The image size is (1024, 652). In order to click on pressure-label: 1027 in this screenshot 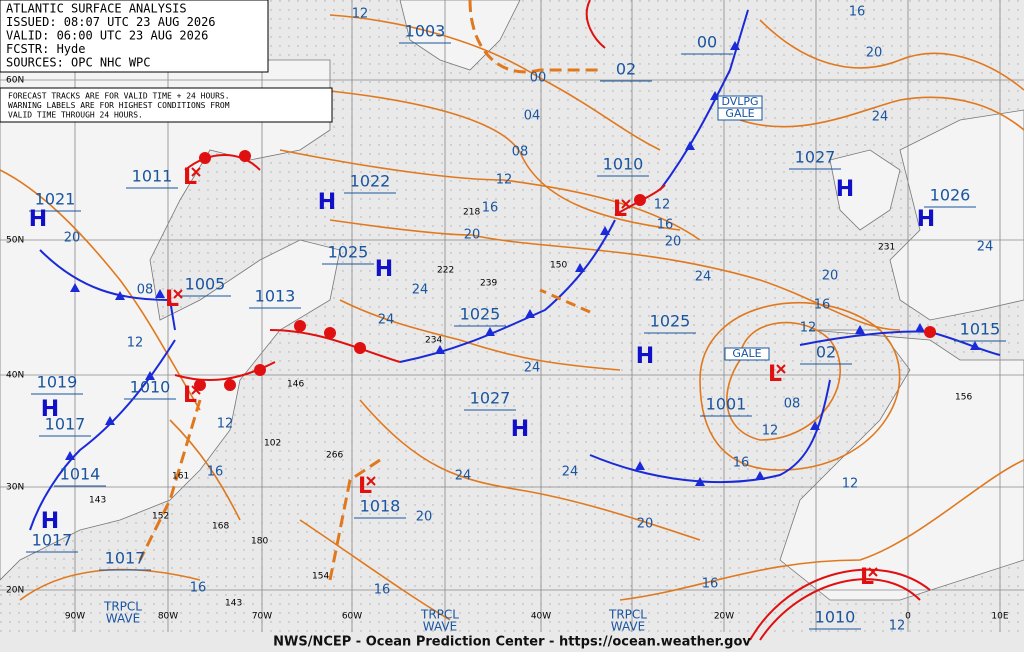, I will do `click(490, 398)`.